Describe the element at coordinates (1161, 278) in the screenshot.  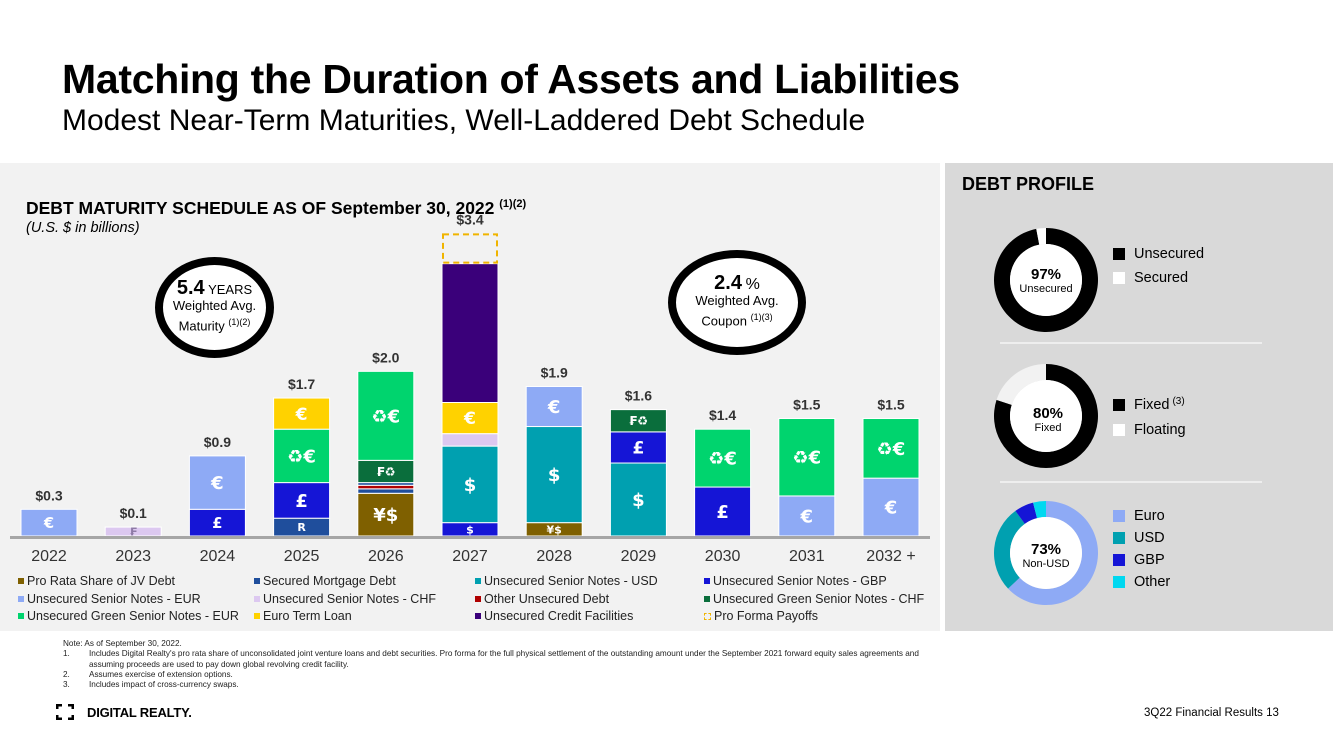
I see `legend-secured-label: Secured` at that location.